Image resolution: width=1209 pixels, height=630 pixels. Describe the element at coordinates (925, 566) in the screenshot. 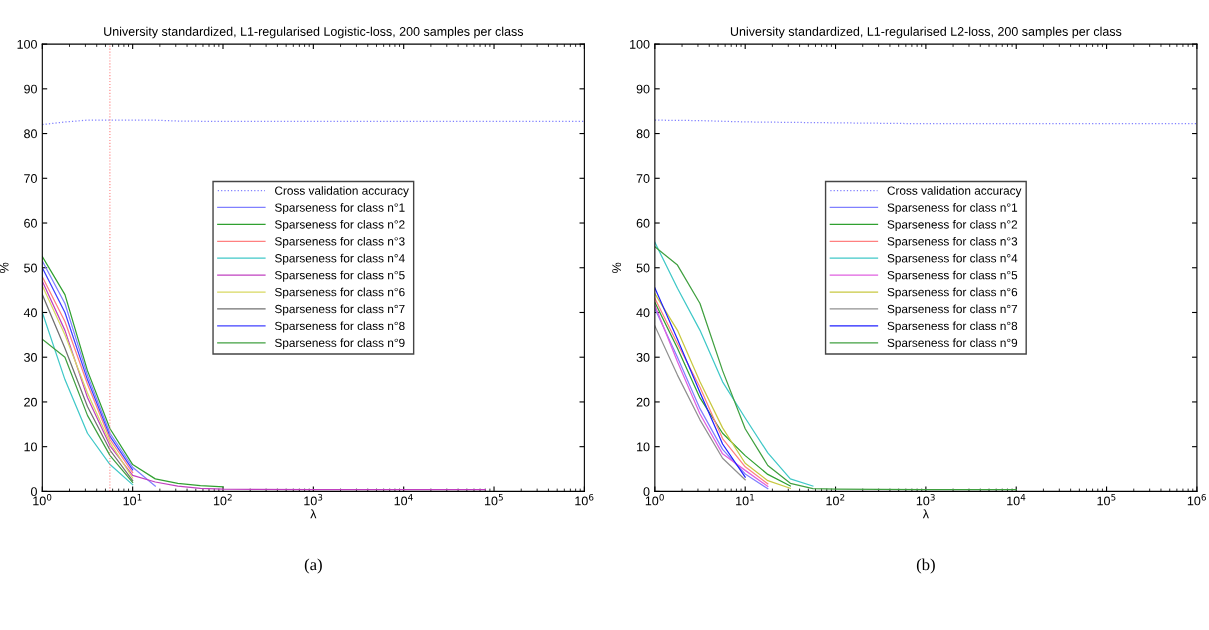

I see `text: (b)` at that location.